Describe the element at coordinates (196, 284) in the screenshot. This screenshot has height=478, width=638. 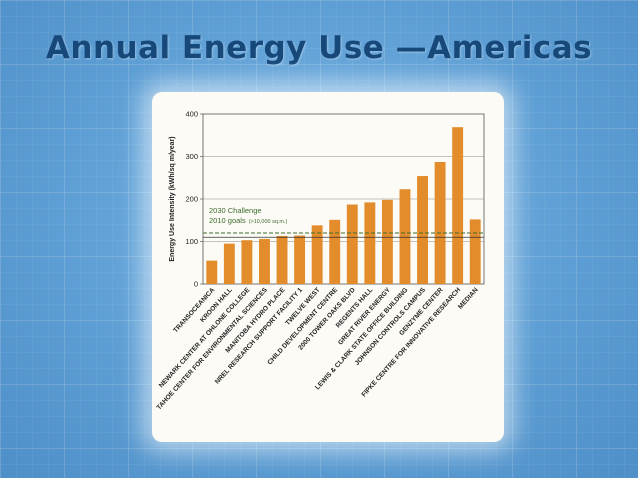
I see `y-tick-label-0: 0` at that location.